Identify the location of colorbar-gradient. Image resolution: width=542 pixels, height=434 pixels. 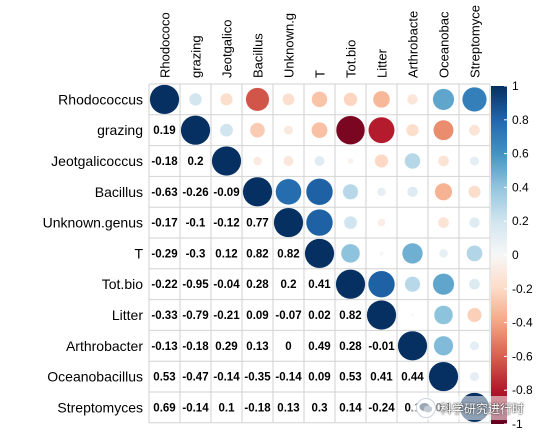
(499, 255).